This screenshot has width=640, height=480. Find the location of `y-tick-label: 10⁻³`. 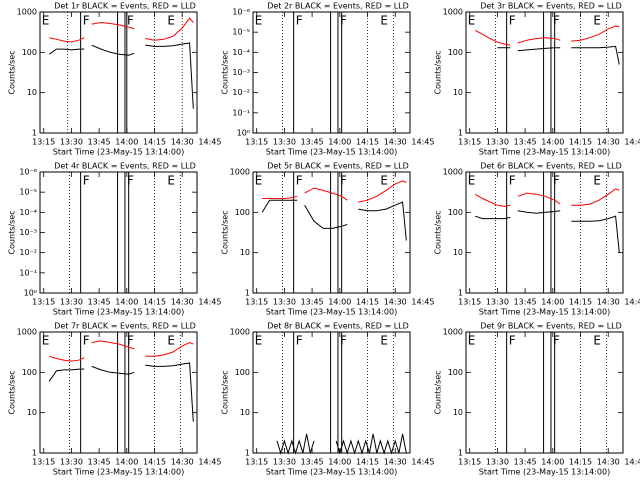

y-tick-label: 10⁻³ is located at coordinates (241, 72).